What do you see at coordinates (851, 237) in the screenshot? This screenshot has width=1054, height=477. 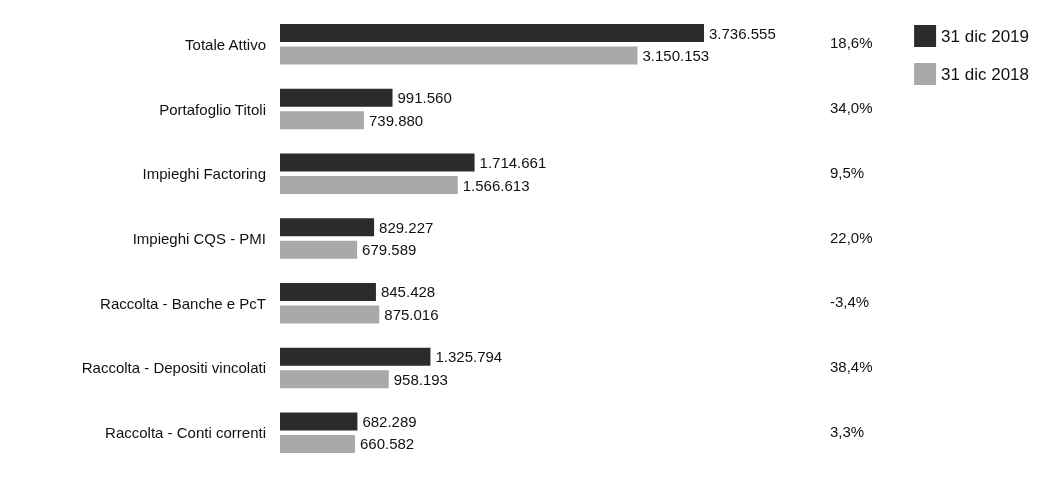 I see `text: 22,0%` at bounding box center [851, 237].